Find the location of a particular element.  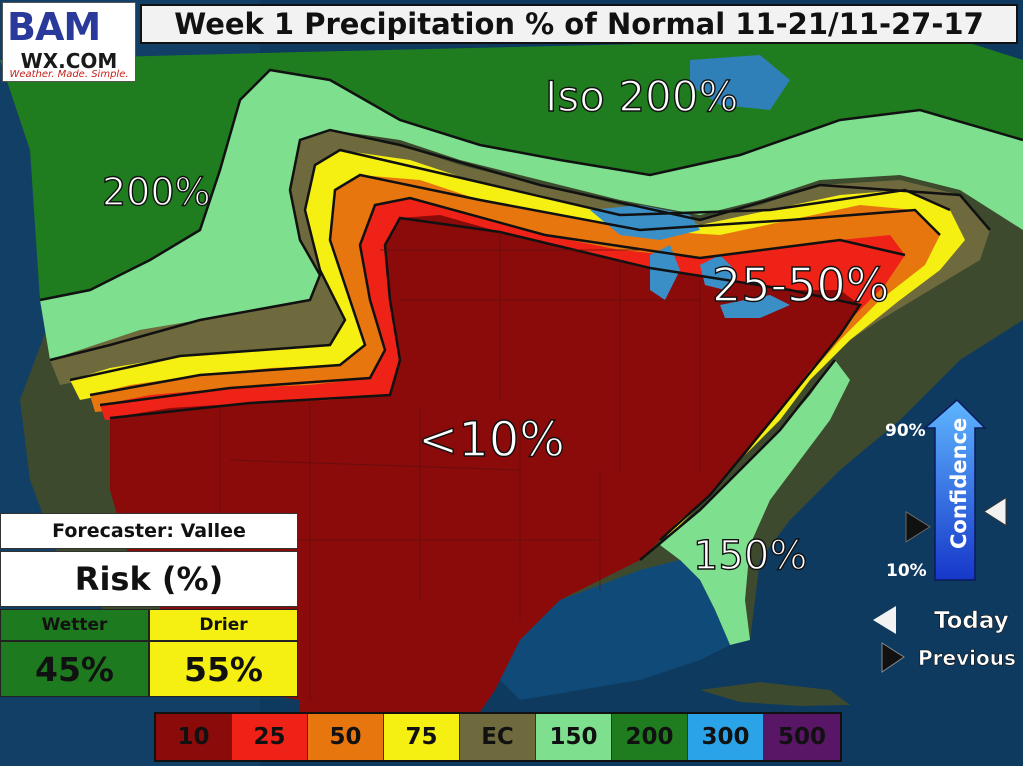

legend-cell-500: 500 is located at coordinates (802, 737).